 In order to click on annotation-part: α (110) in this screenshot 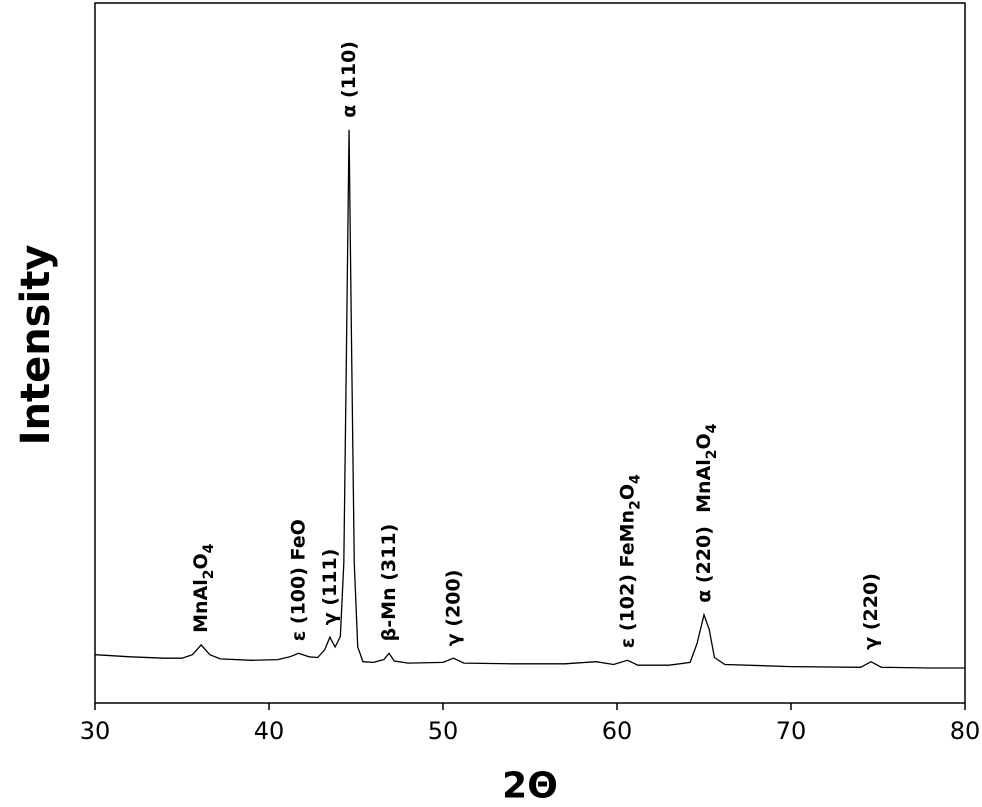, I will do `click(349, 79)`.